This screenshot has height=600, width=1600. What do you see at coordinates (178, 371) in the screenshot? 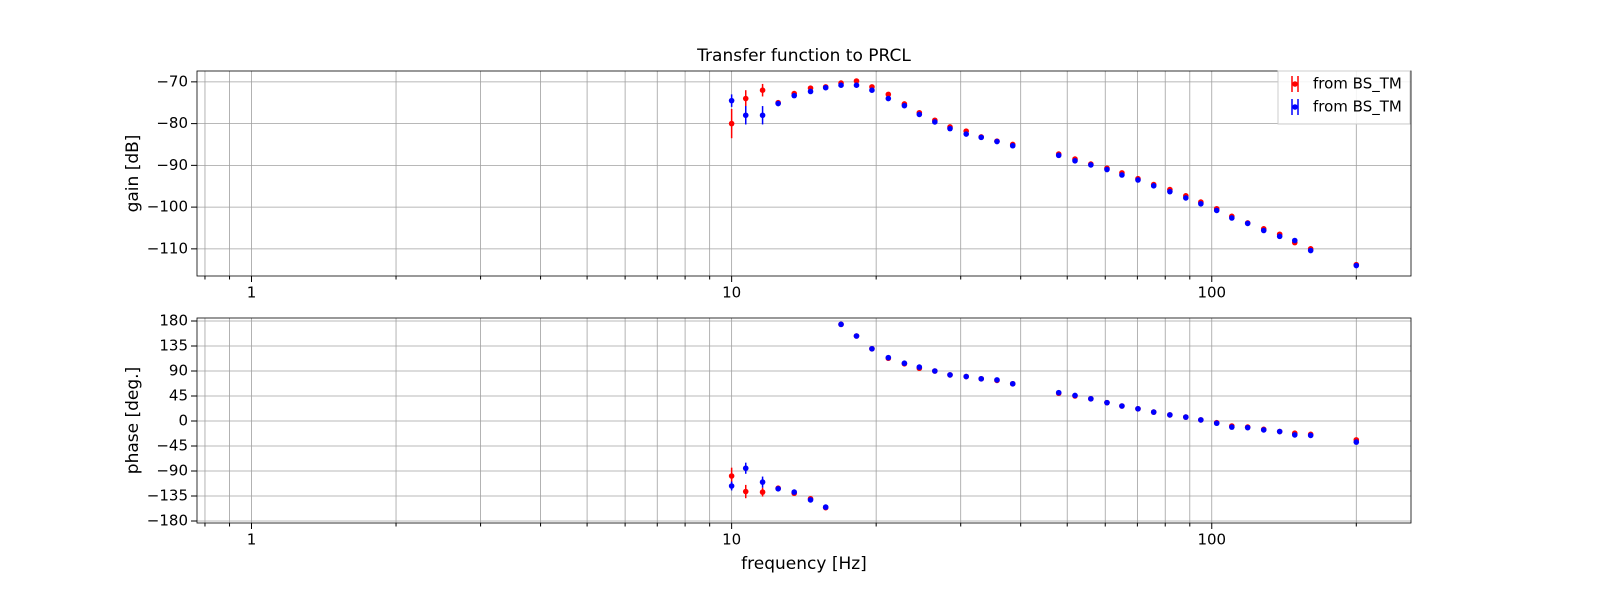
I see `y-tick-label: 90` at bounding box center [178, 371].